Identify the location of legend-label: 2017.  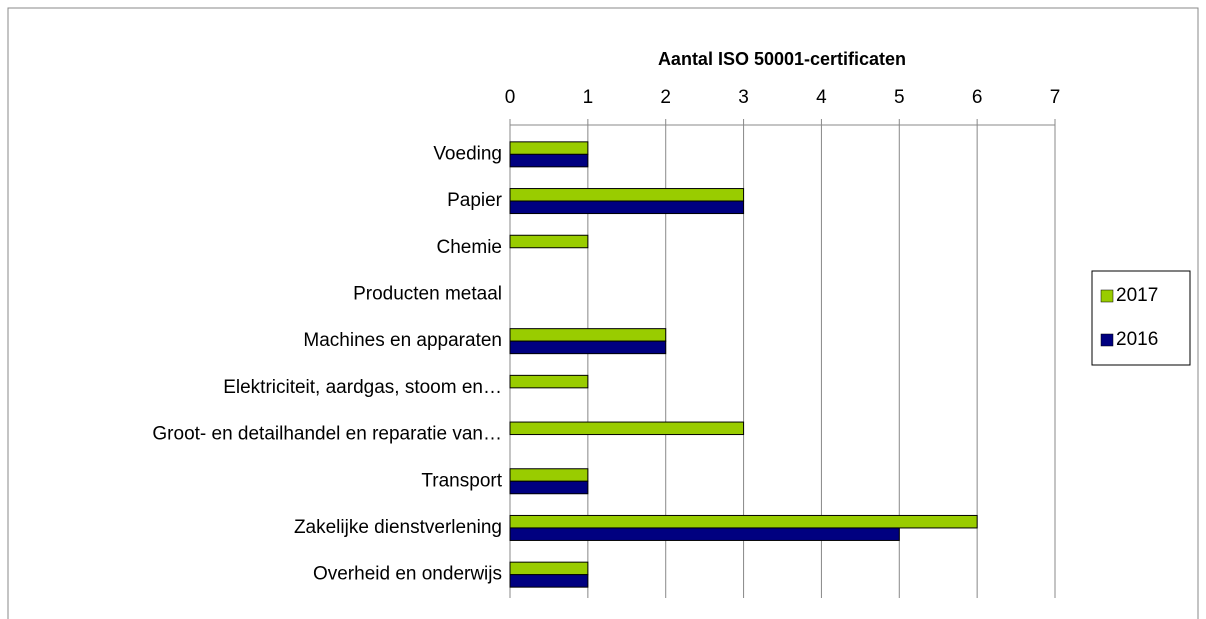
(1137, 295).